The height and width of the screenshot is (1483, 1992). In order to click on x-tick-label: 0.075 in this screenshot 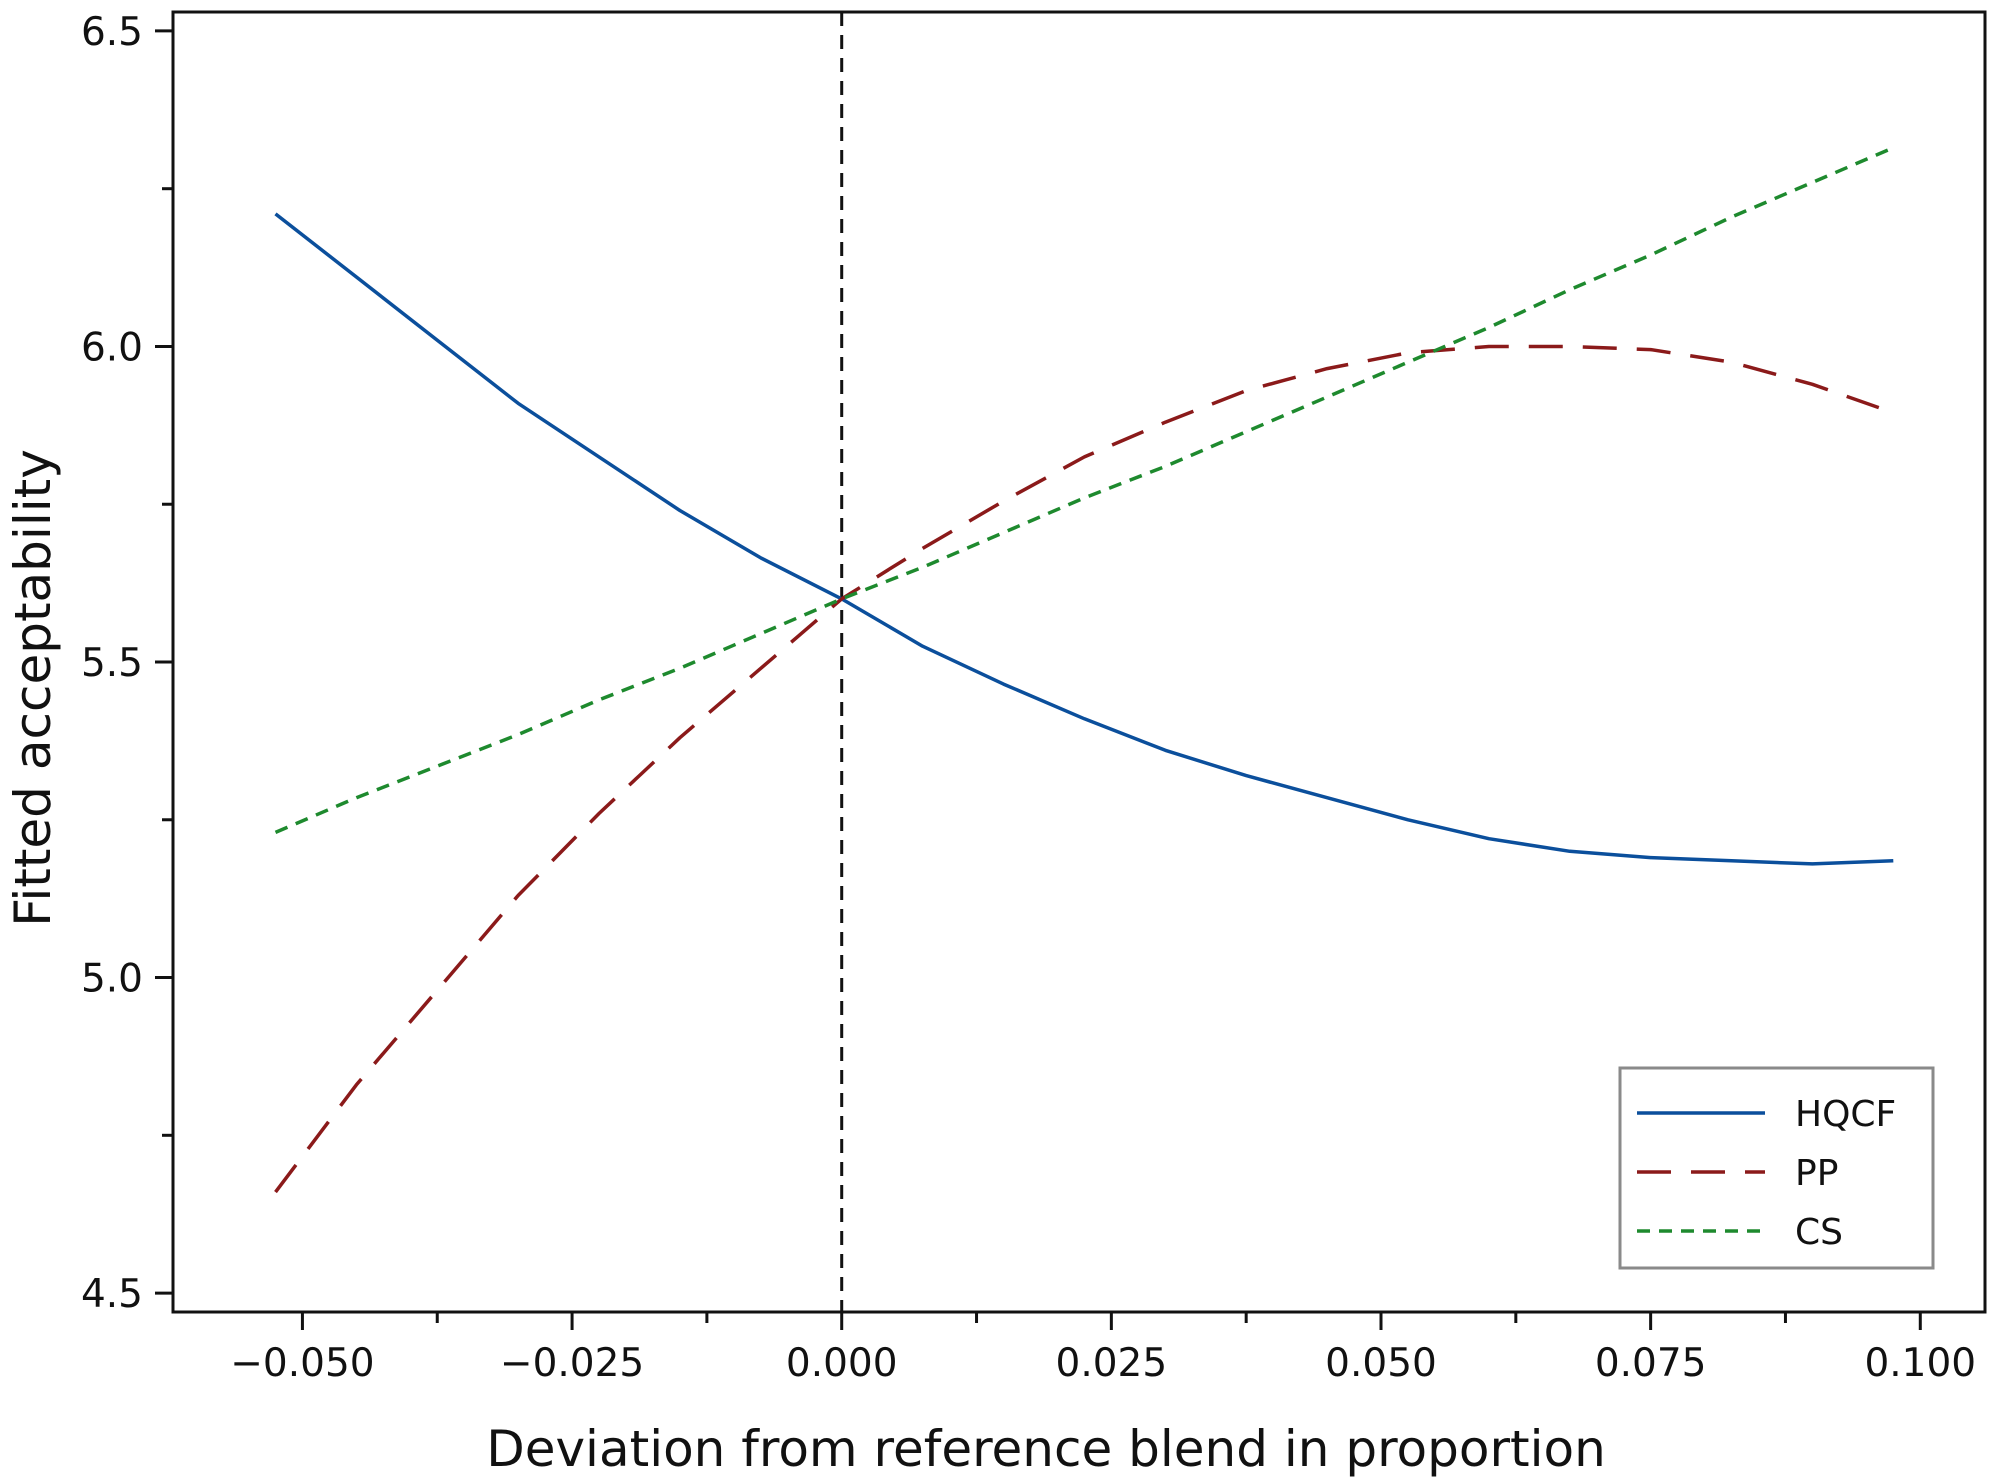, I will do `click(1651, 1363)`.